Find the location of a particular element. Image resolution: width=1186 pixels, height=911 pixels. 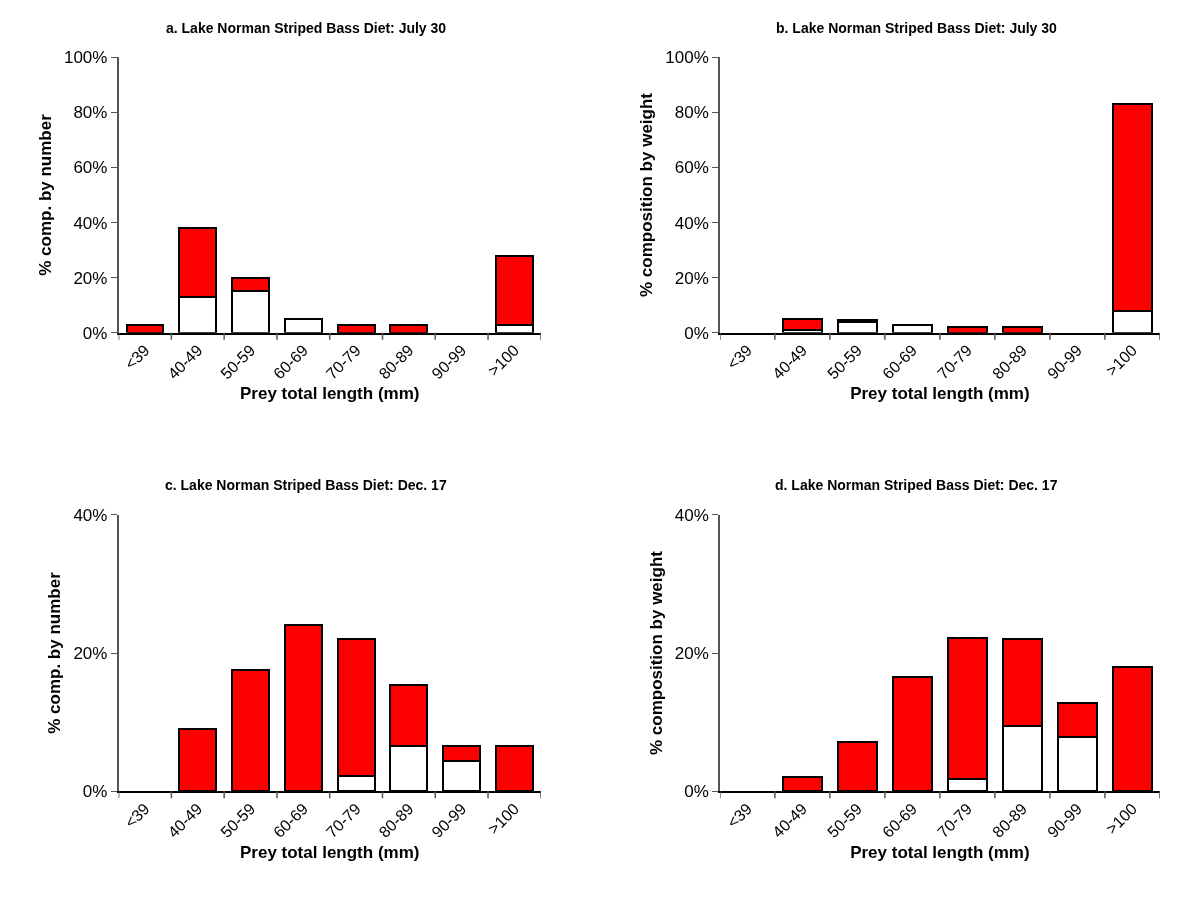

chart-title: c. Lake Norman Striped Bass Diet: Dec. 17 is located at coordinates (306, 485).